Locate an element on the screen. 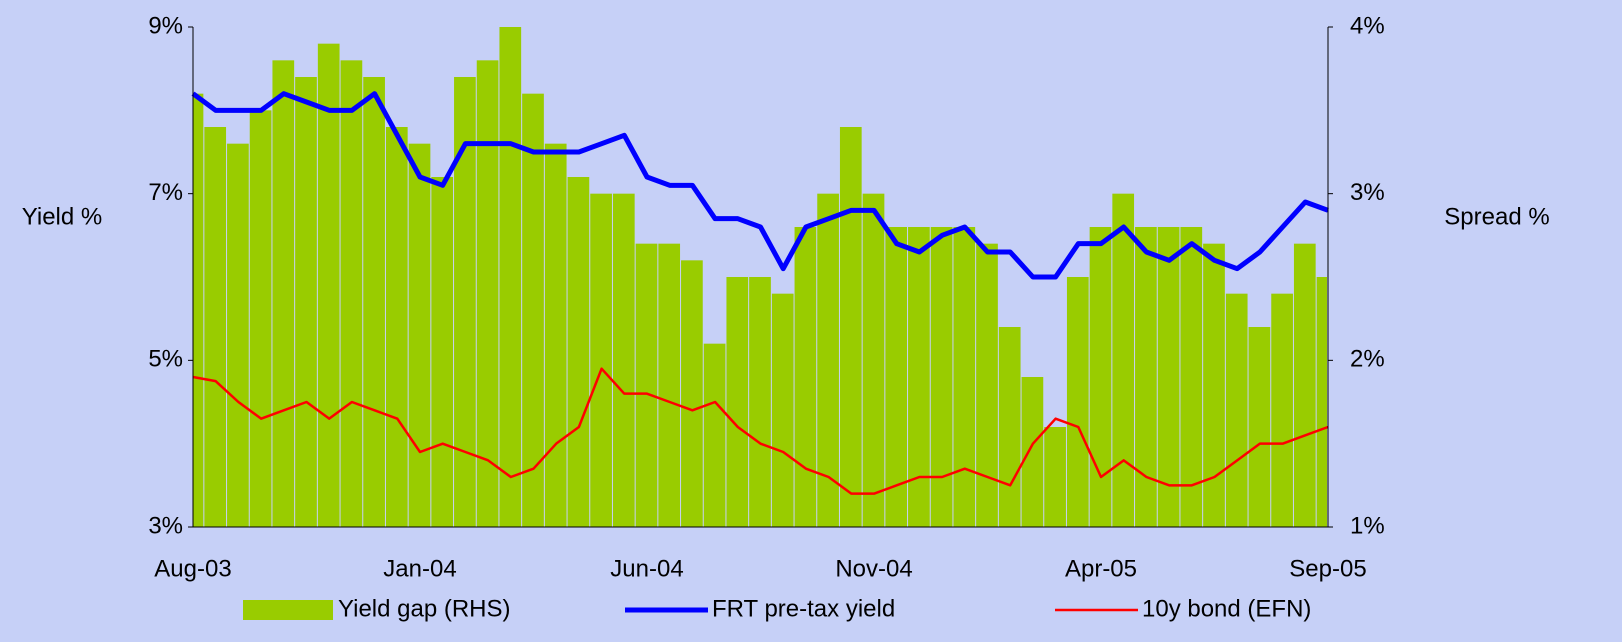  y2-axis-label: Spread % is located at coordinates (1496, 216).